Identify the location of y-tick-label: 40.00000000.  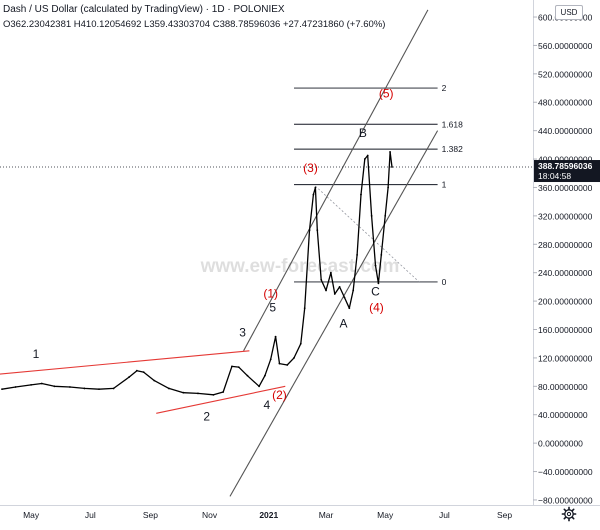
(563, 415).